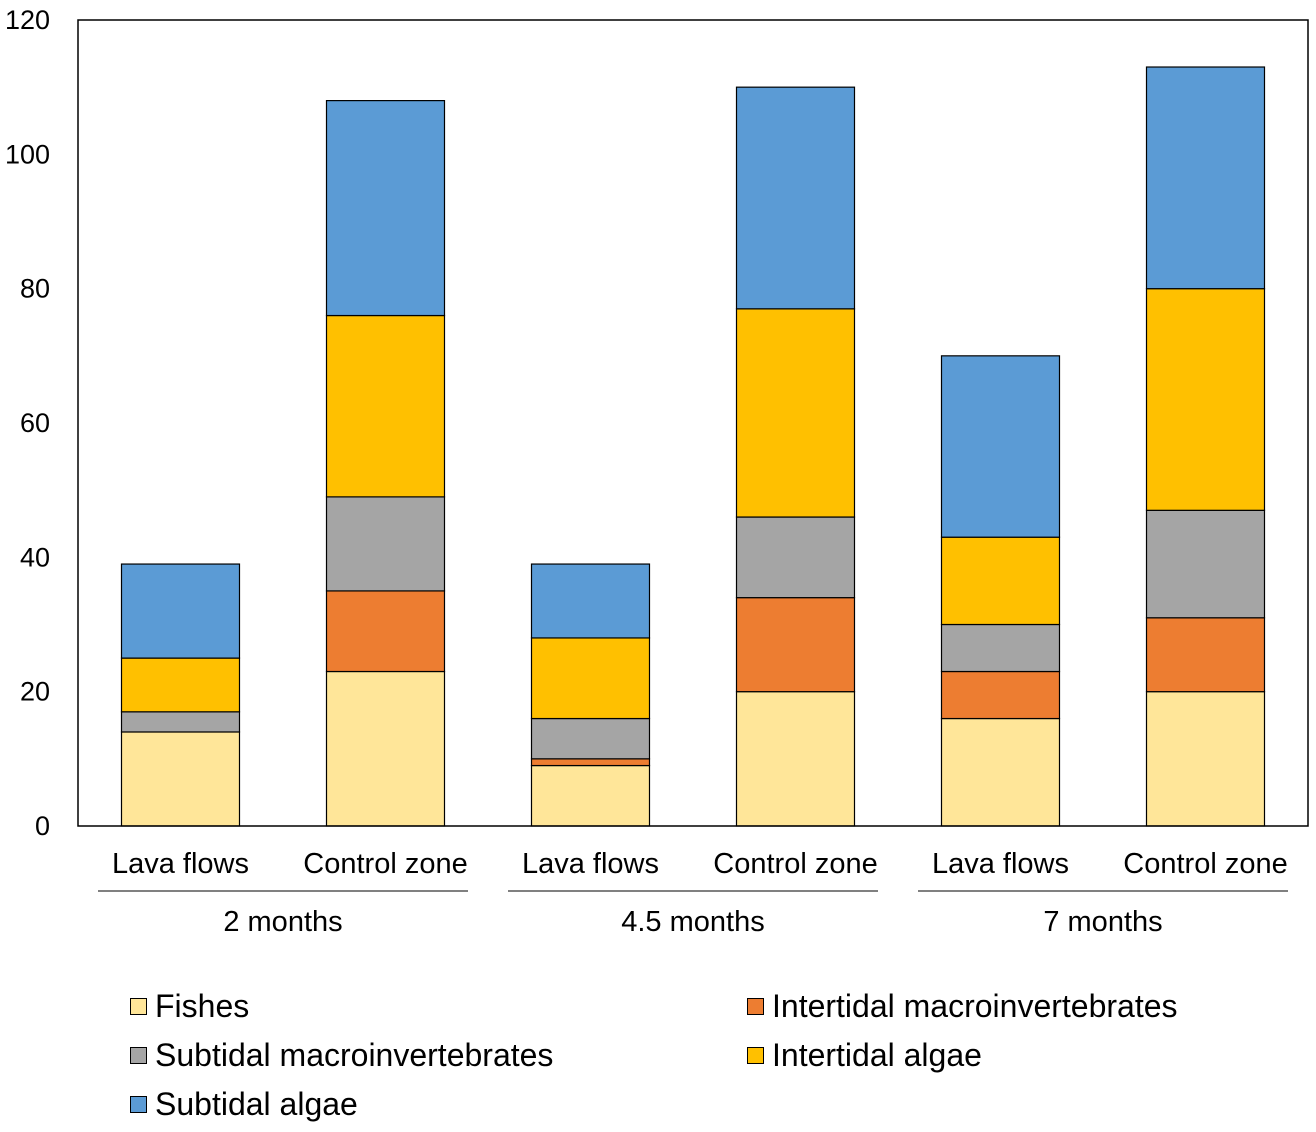  What do you see at coordinates (692, 922) in the screenshot?
I see `group-label-4-5-months: 4.5 months` at bounding box center [692, 922].